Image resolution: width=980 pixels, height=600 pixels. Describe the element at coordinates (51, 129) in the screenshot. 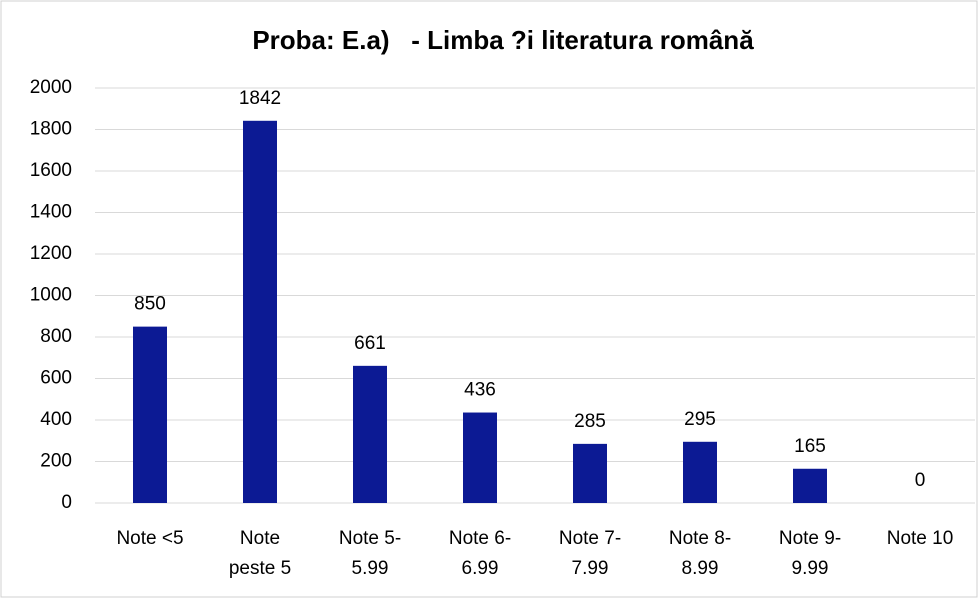

I see `y-tick-label: 1800` at that location.